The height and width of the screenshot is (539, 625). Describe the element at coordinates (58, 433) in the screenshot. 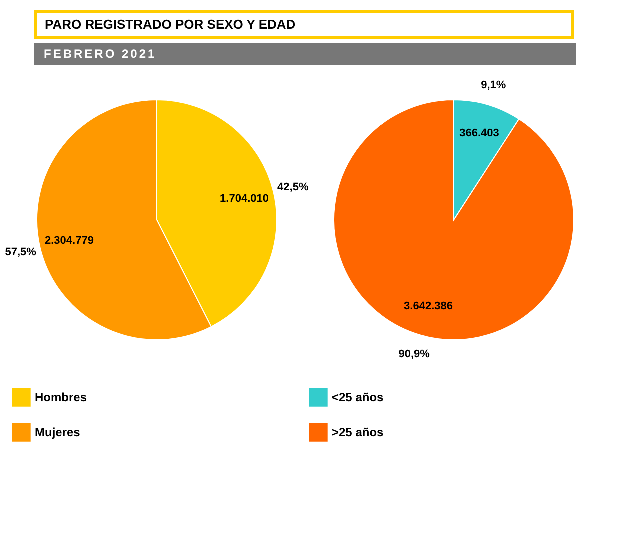

I see `legend-label: Mujeres` at that location.